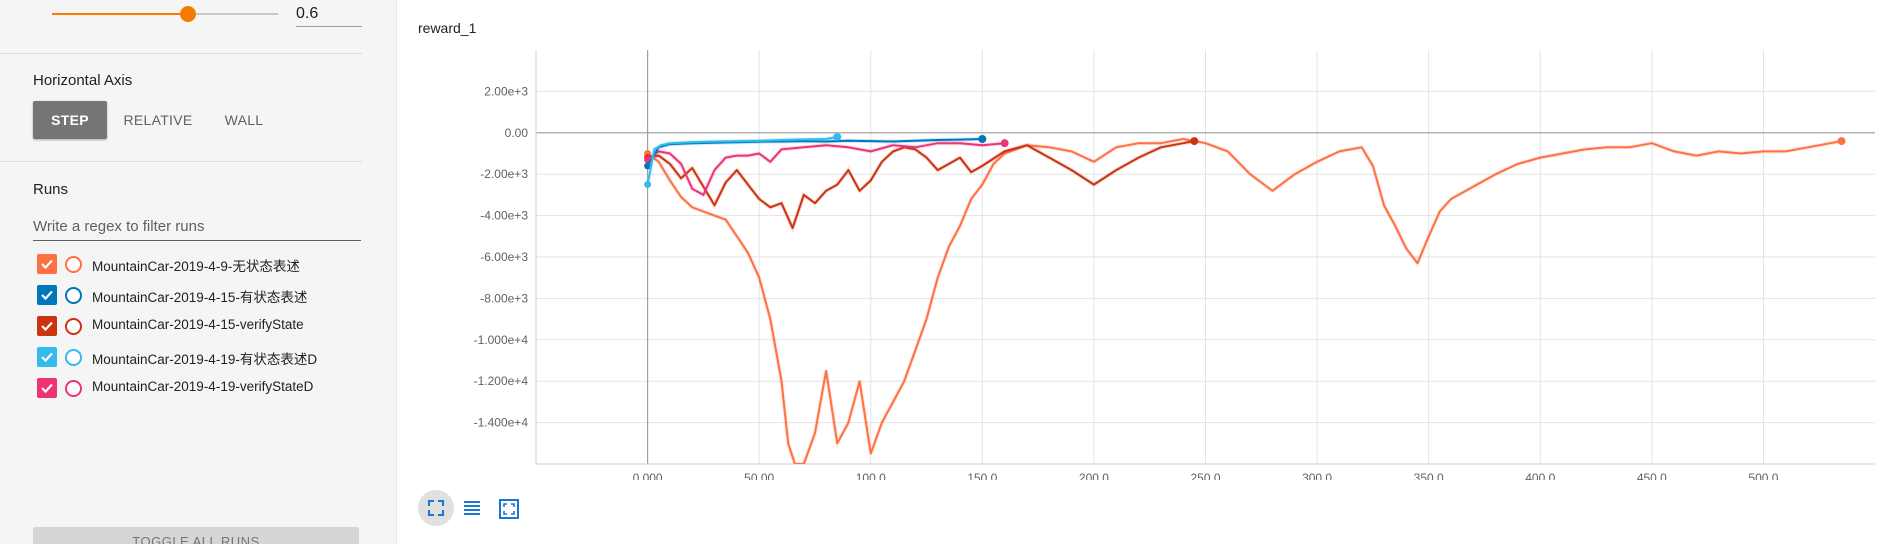 This screenshot has width=1897, height=544. I want to click on run-label: MountainCar-2019-4-9-无状态表述, so click(196, 266).